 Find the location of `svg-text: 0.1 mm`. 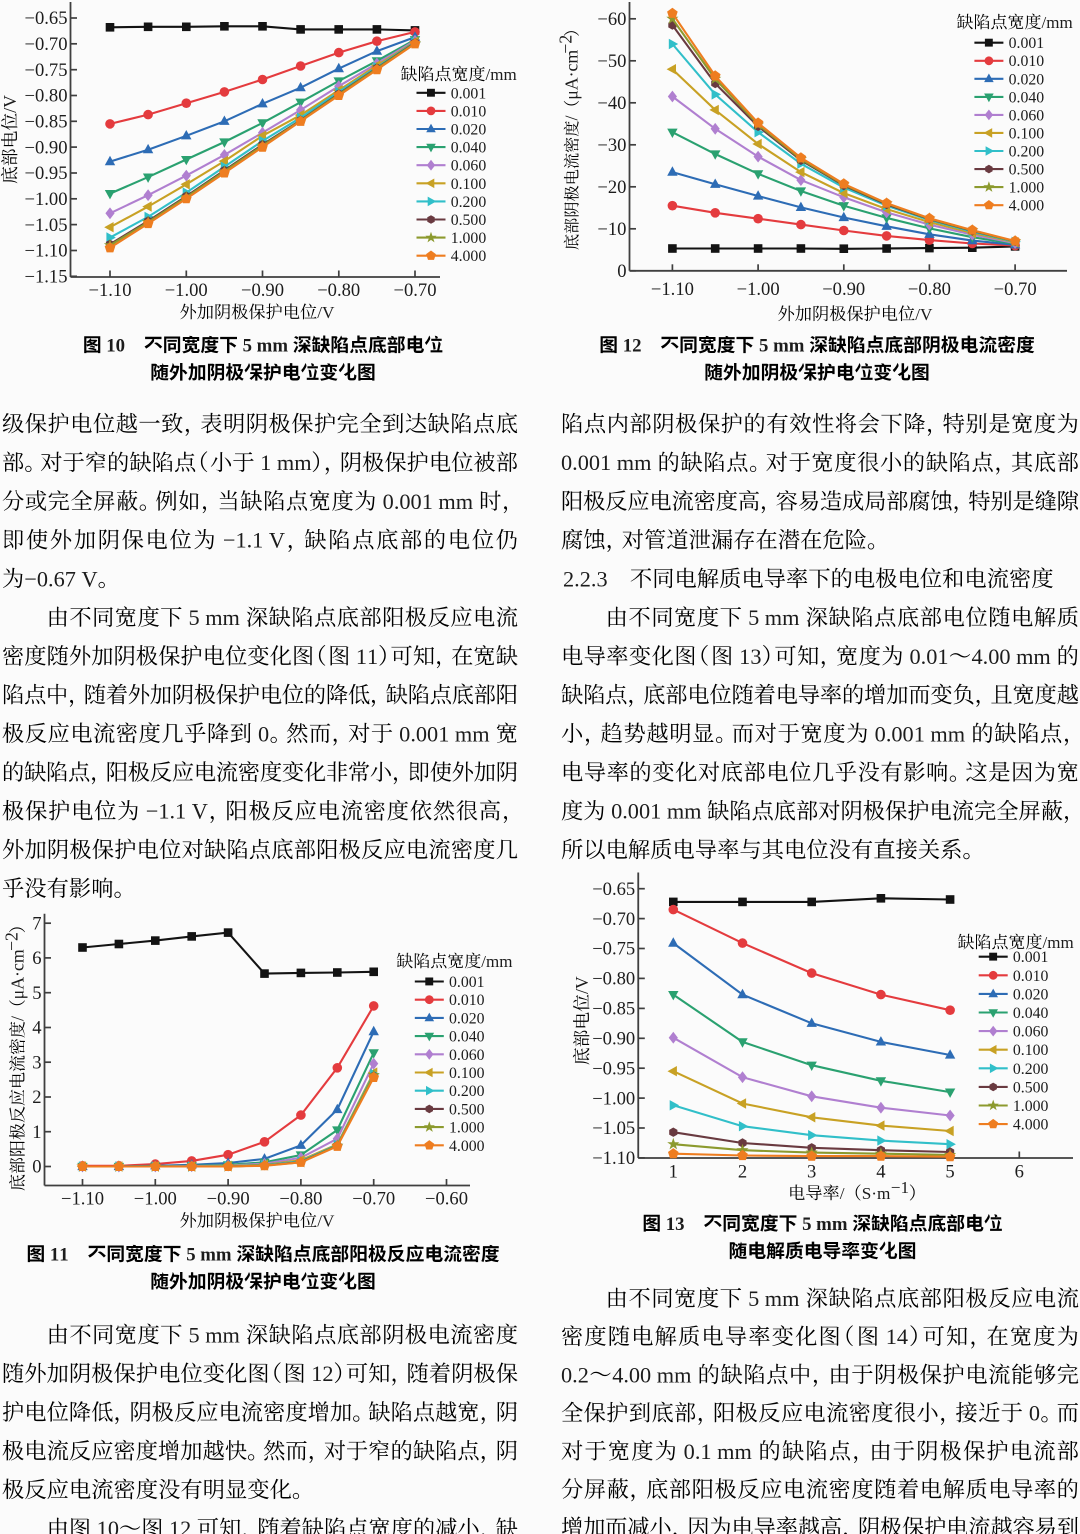

svg-text: 0.1 mm is located at coordinates (717, 1451).